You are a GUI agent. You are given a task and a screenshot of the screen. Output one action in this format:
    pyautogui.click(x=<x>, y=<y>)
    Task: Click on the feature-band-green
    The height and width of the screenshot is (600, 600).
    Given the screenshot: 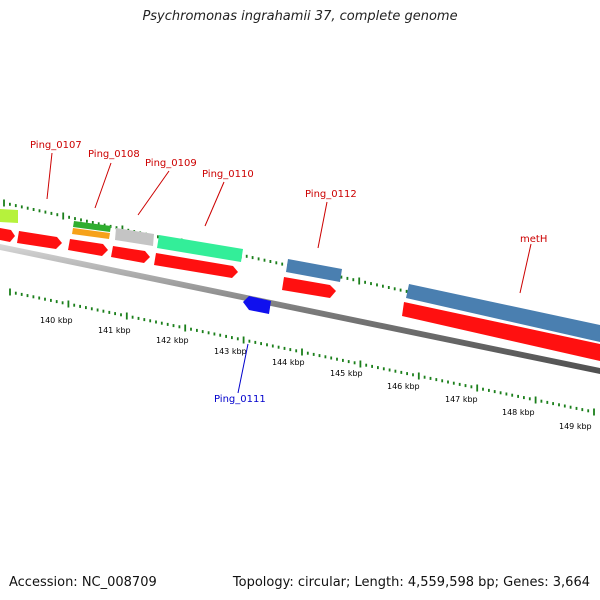 What is the action you would take?
    pyautogui.click(x=92, y=226)
    